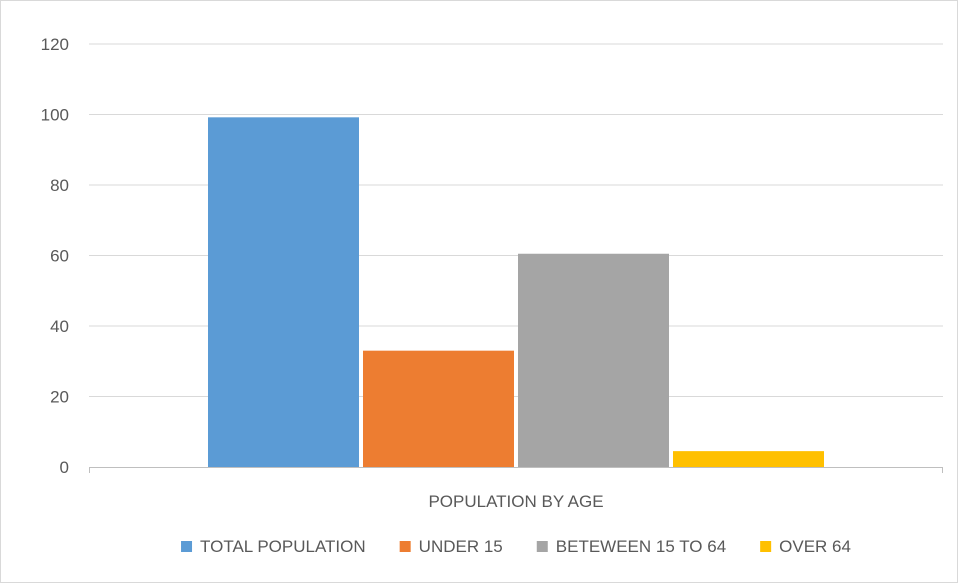  Describe the element at coordinates (461, 546) in the screenshot. I see `legend-label: UNDER 15` at that location.